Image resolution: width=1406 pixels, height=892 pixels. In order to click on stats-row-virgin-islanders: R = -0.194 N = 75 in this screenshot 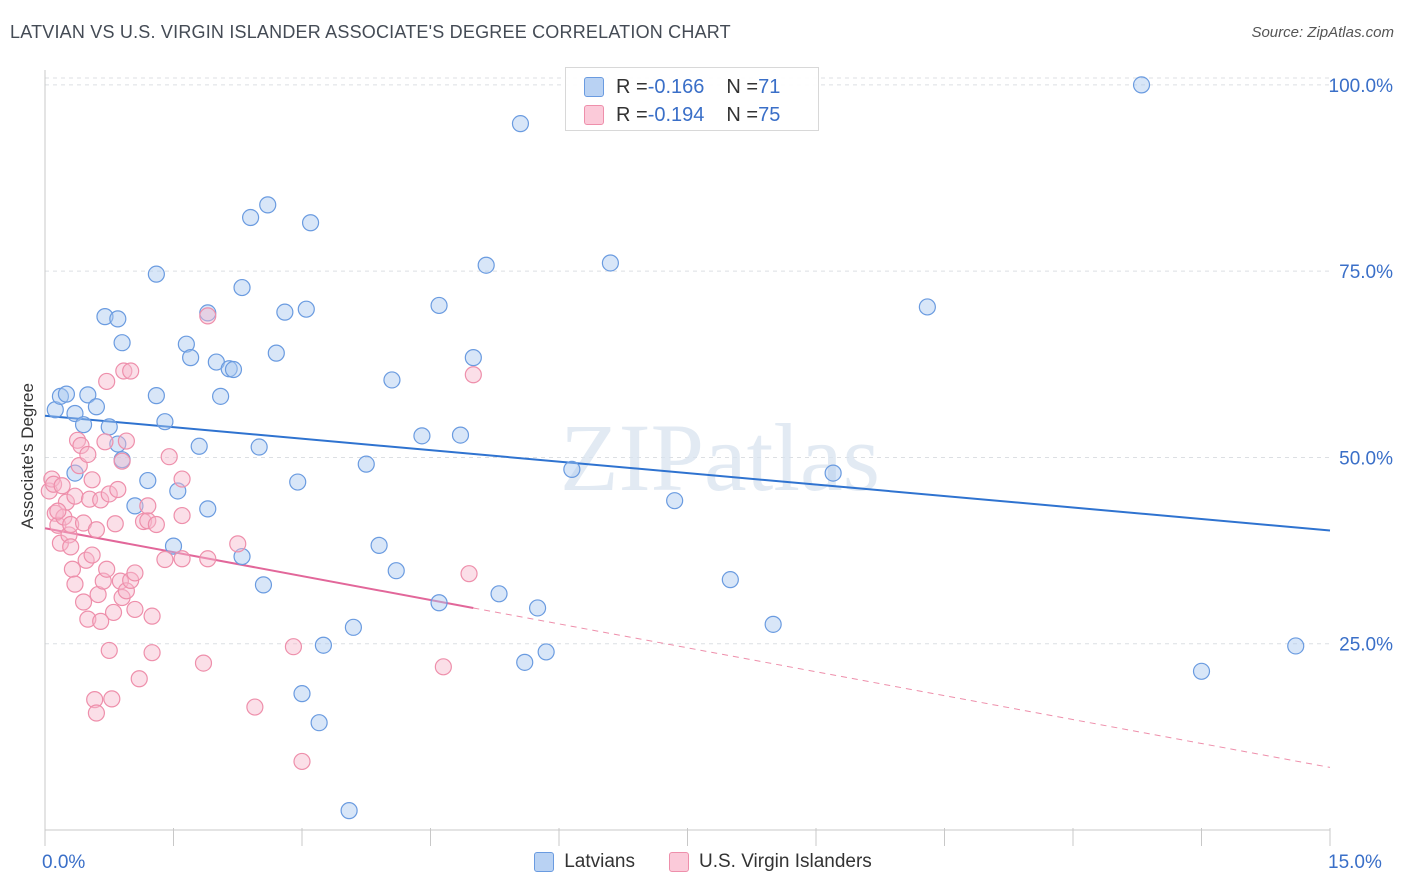, I will do `click(673, 115)`.